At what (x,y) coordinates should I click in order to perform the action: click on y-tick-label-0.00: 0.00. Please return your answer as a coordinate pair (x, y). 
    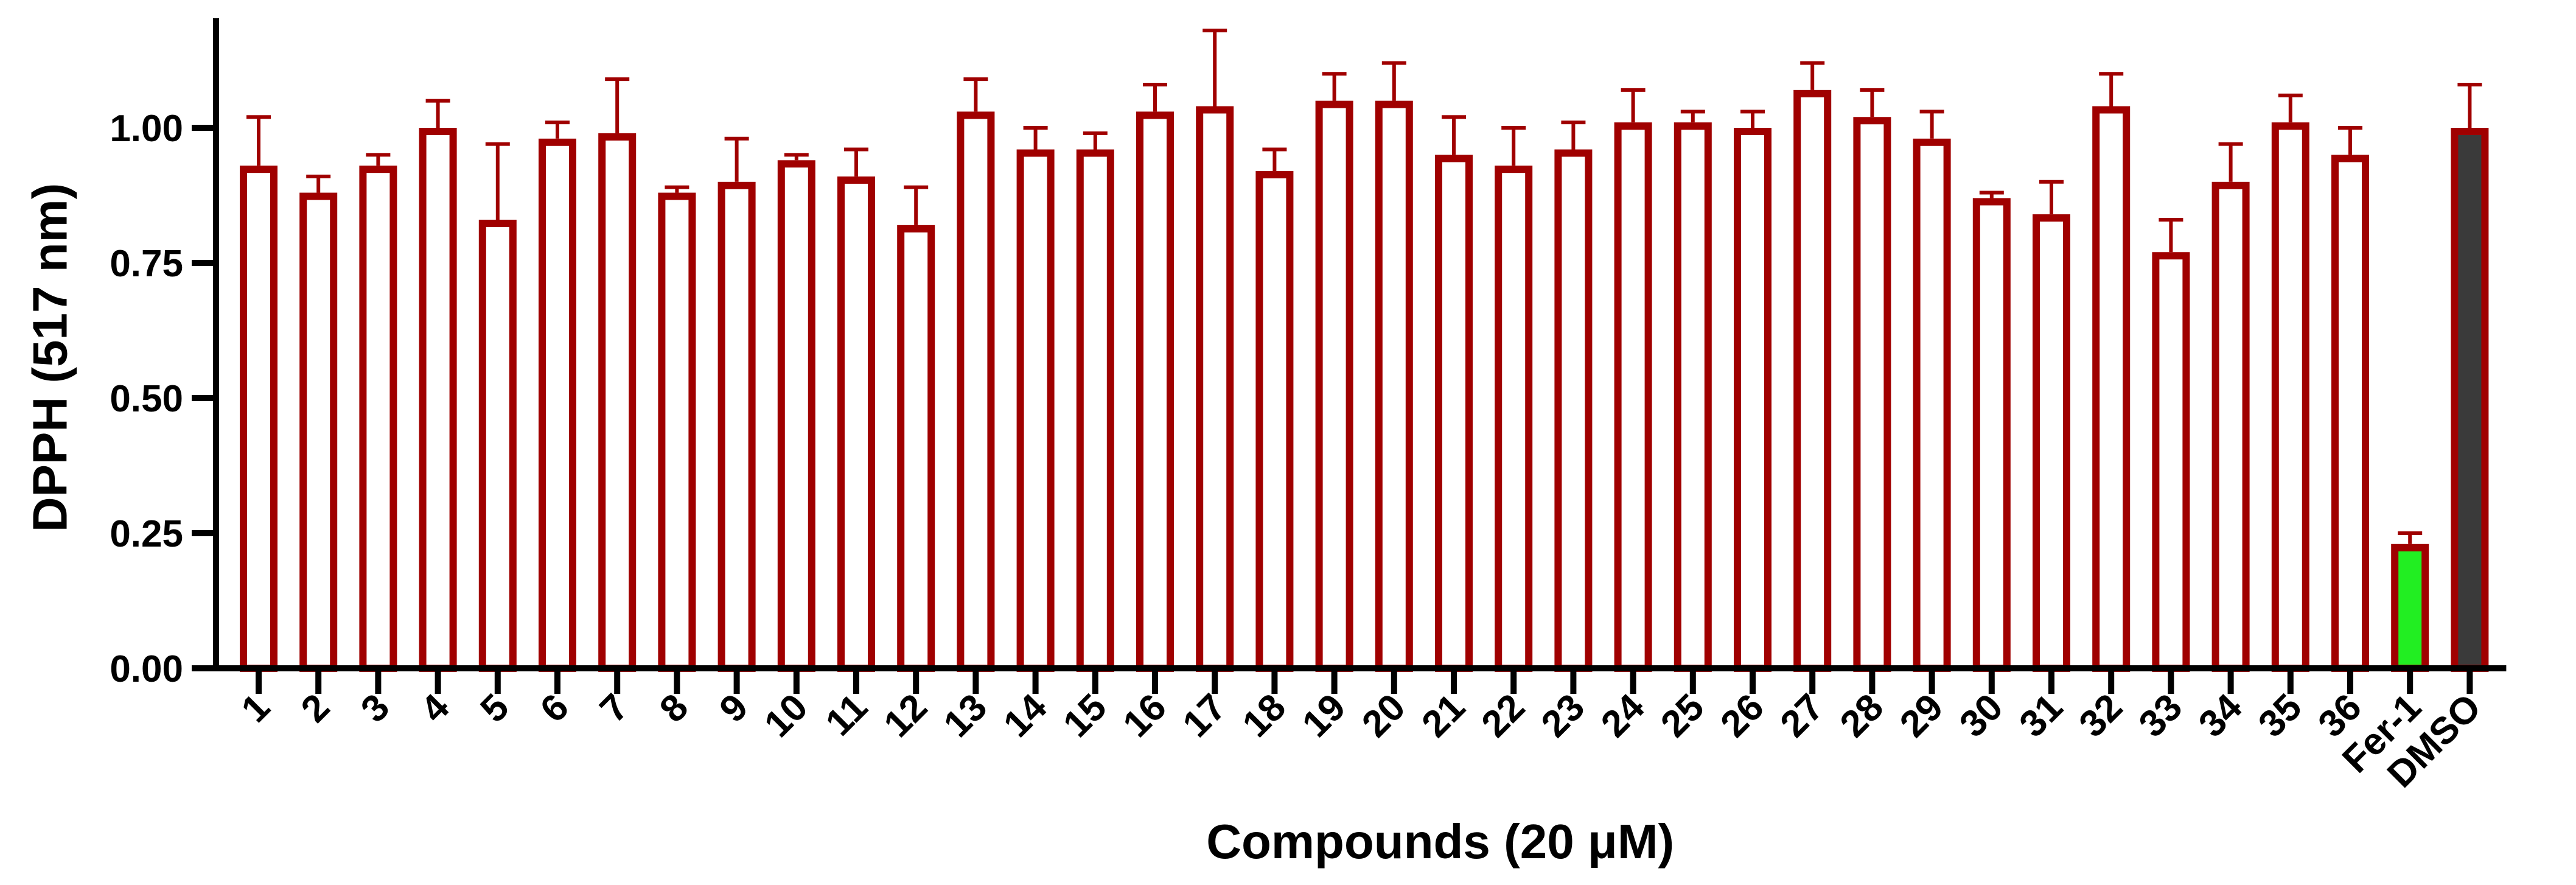
    Looking at the image, I should click on (146, 669).